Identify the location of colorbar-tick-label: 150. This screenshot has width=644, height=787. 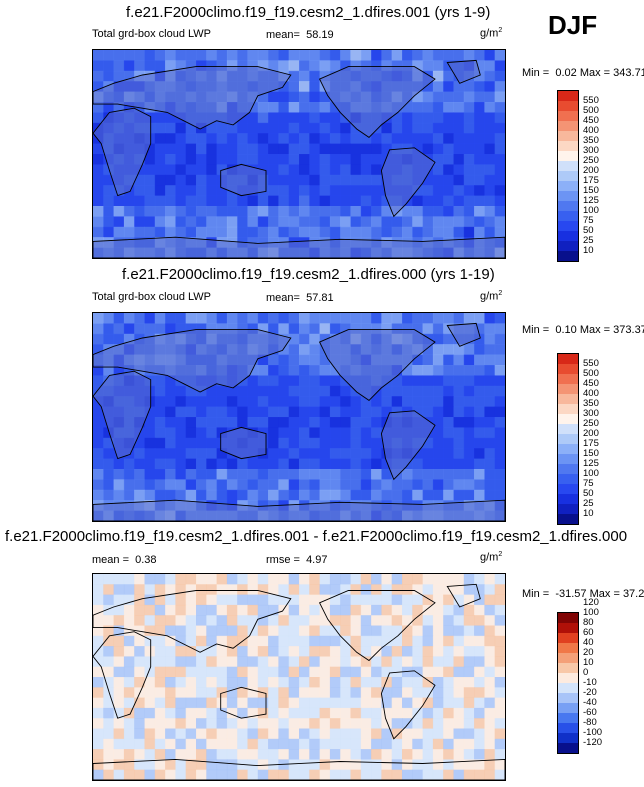
(591, 453).